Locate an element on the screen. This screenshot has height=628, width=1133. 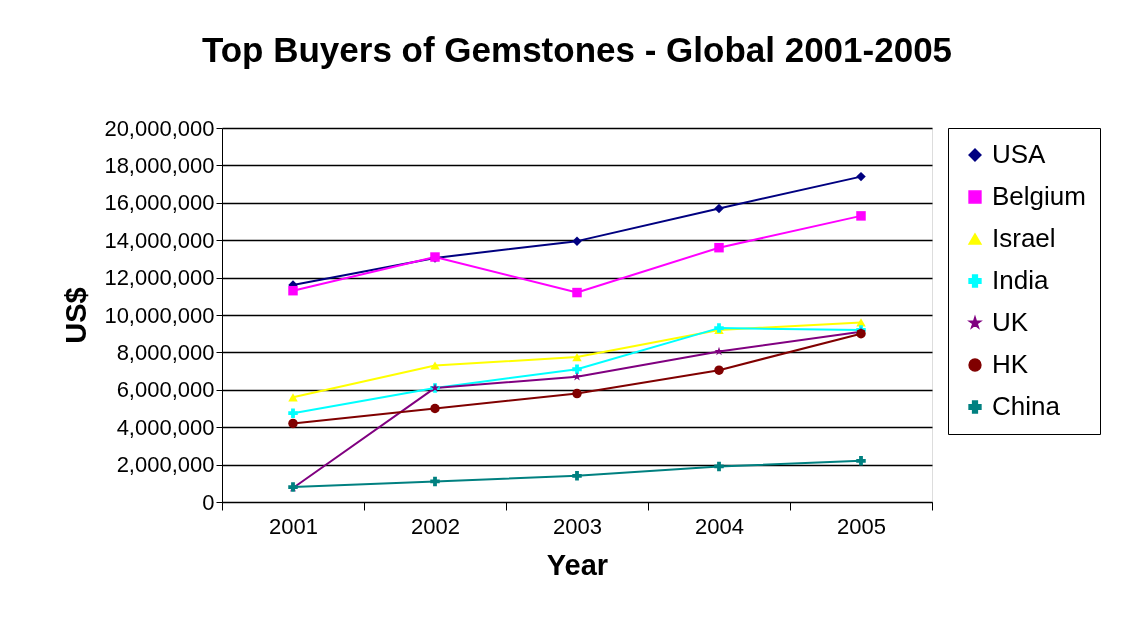
y-tick-label: 2,000,000 is located at coordinates (165, 465).